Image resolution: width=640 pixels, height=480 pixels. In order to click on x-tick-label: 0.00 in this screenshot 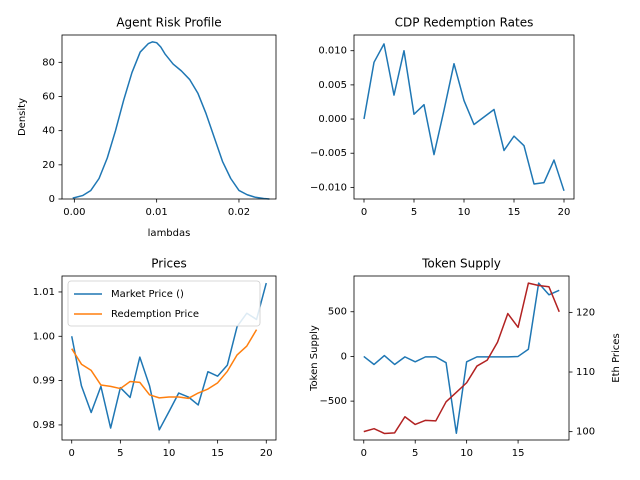, I will do `click(74, 212)`.